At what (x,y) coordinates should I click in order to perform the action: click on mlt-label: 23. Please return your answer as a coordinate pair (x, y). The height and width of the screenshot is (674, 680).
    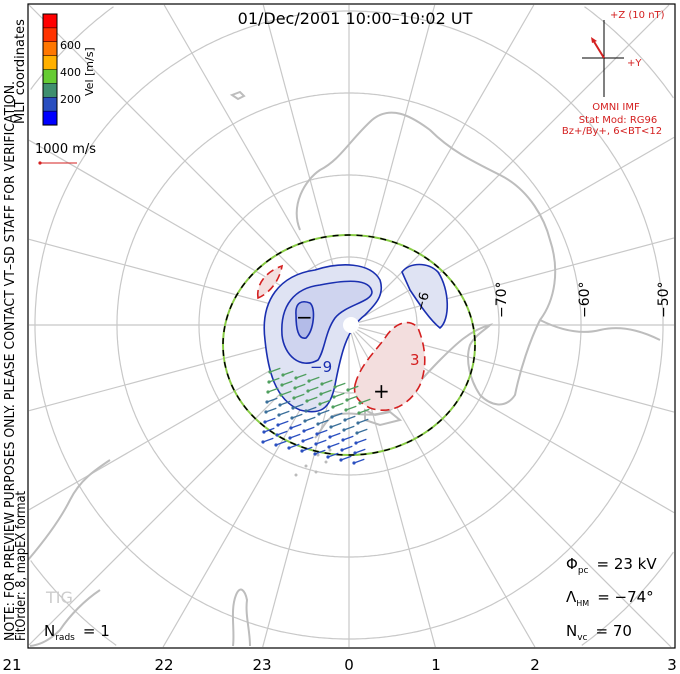
    Looking at the image, I should click on (261, 665).